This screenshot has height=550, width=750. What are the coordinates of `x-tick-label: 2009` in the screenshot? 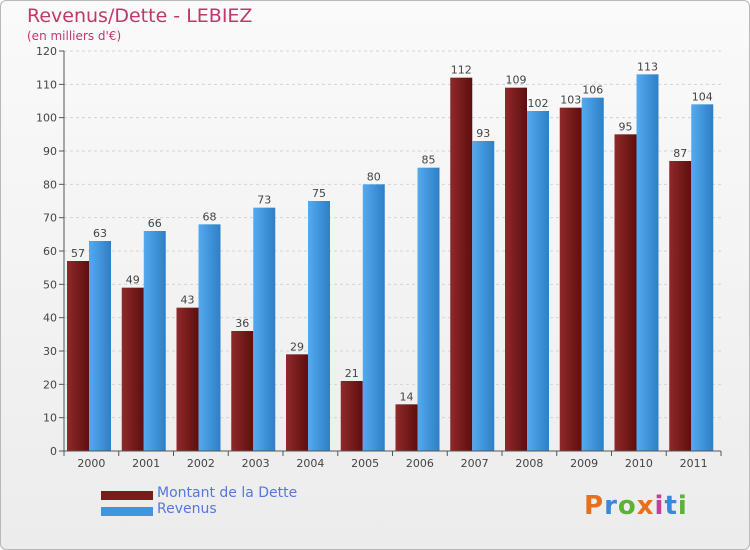 It's located at (584, 463).